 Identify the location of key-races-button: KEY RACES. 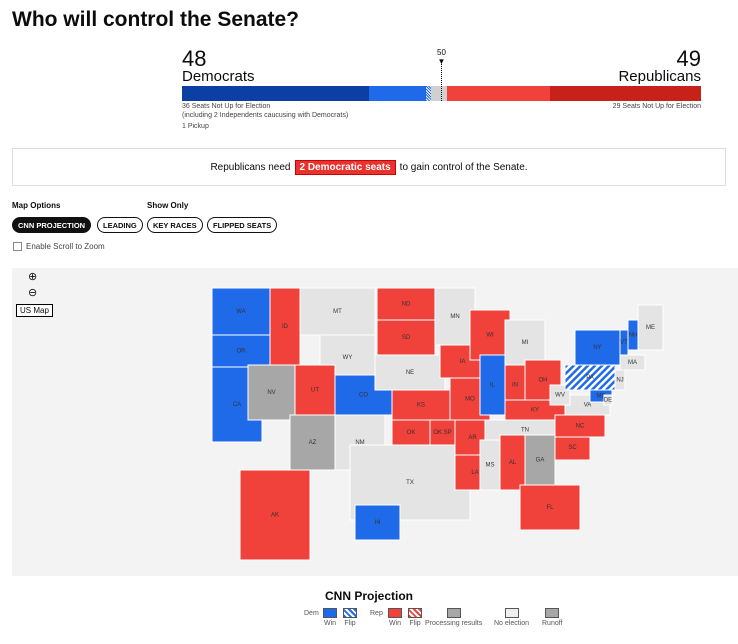
(175, 225).